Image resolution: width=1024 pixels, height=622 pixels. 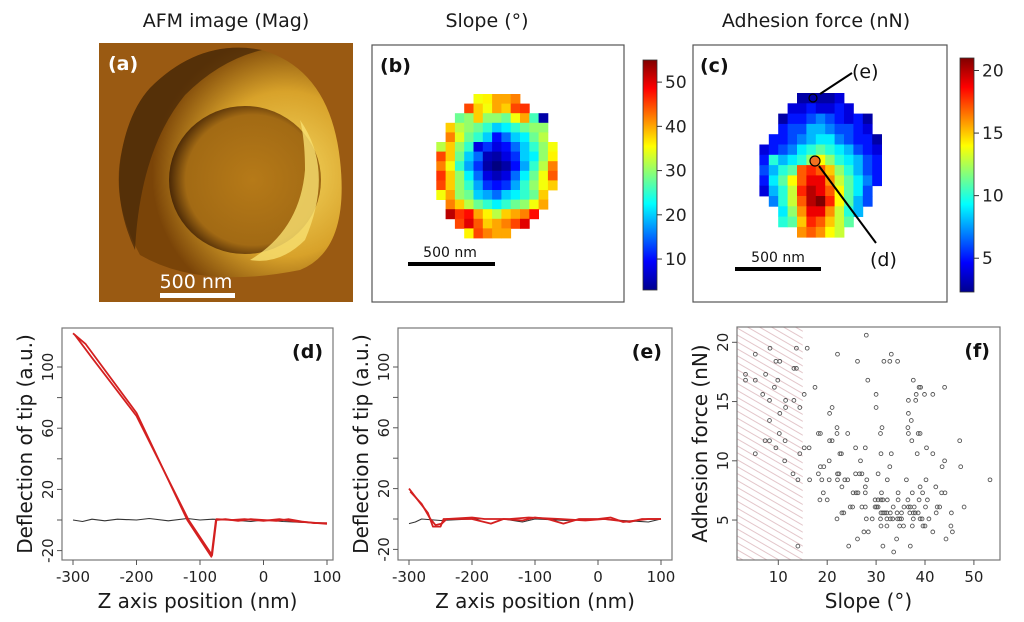 What do you see at coordinates (664, 175) in the screenshot?
I see `slope-colorbar: 10 20 30 40 50` at bounding box center [664, 175].